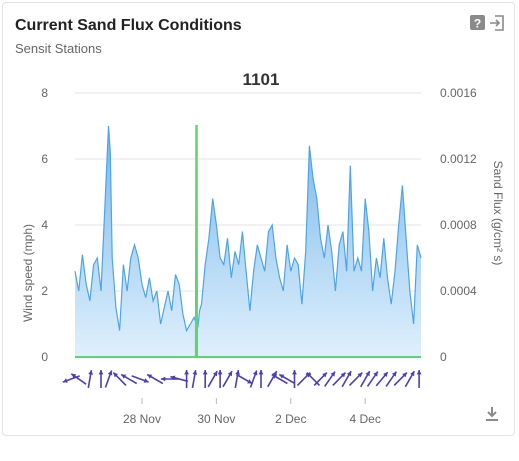 Image resolution: width=519 pixels, height=461 pixels. What do you see at coordinates (142, 419) in the screenshot?
I see `x-tick-label: 28 Nov` at bounding box center [142, 419].